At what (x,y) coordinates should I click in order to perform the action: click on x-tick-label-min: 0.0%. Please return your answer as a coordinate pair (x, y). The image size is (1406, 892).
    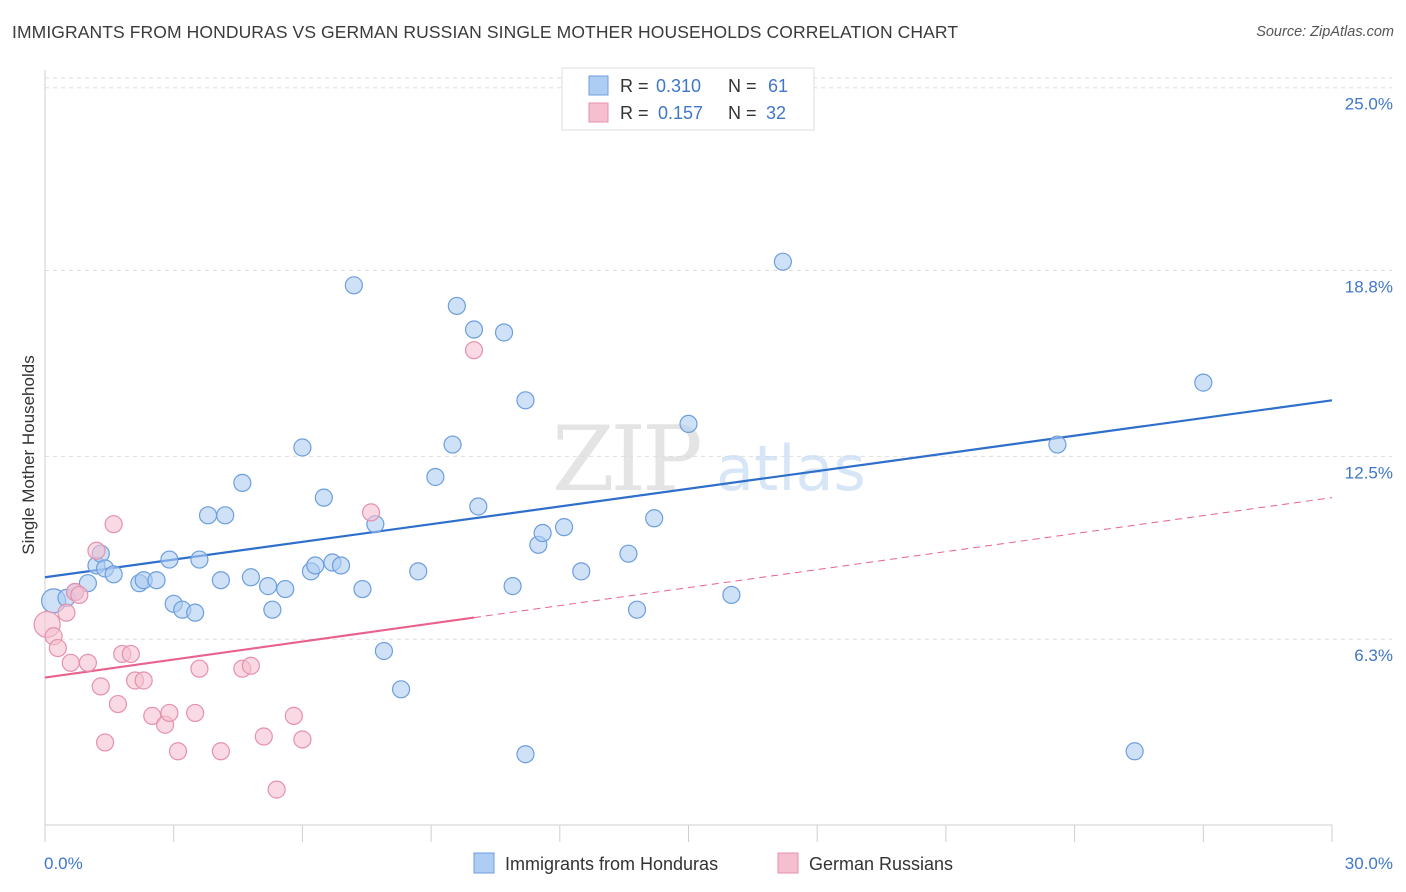
    Looking at the image, I should click on (63, 863).